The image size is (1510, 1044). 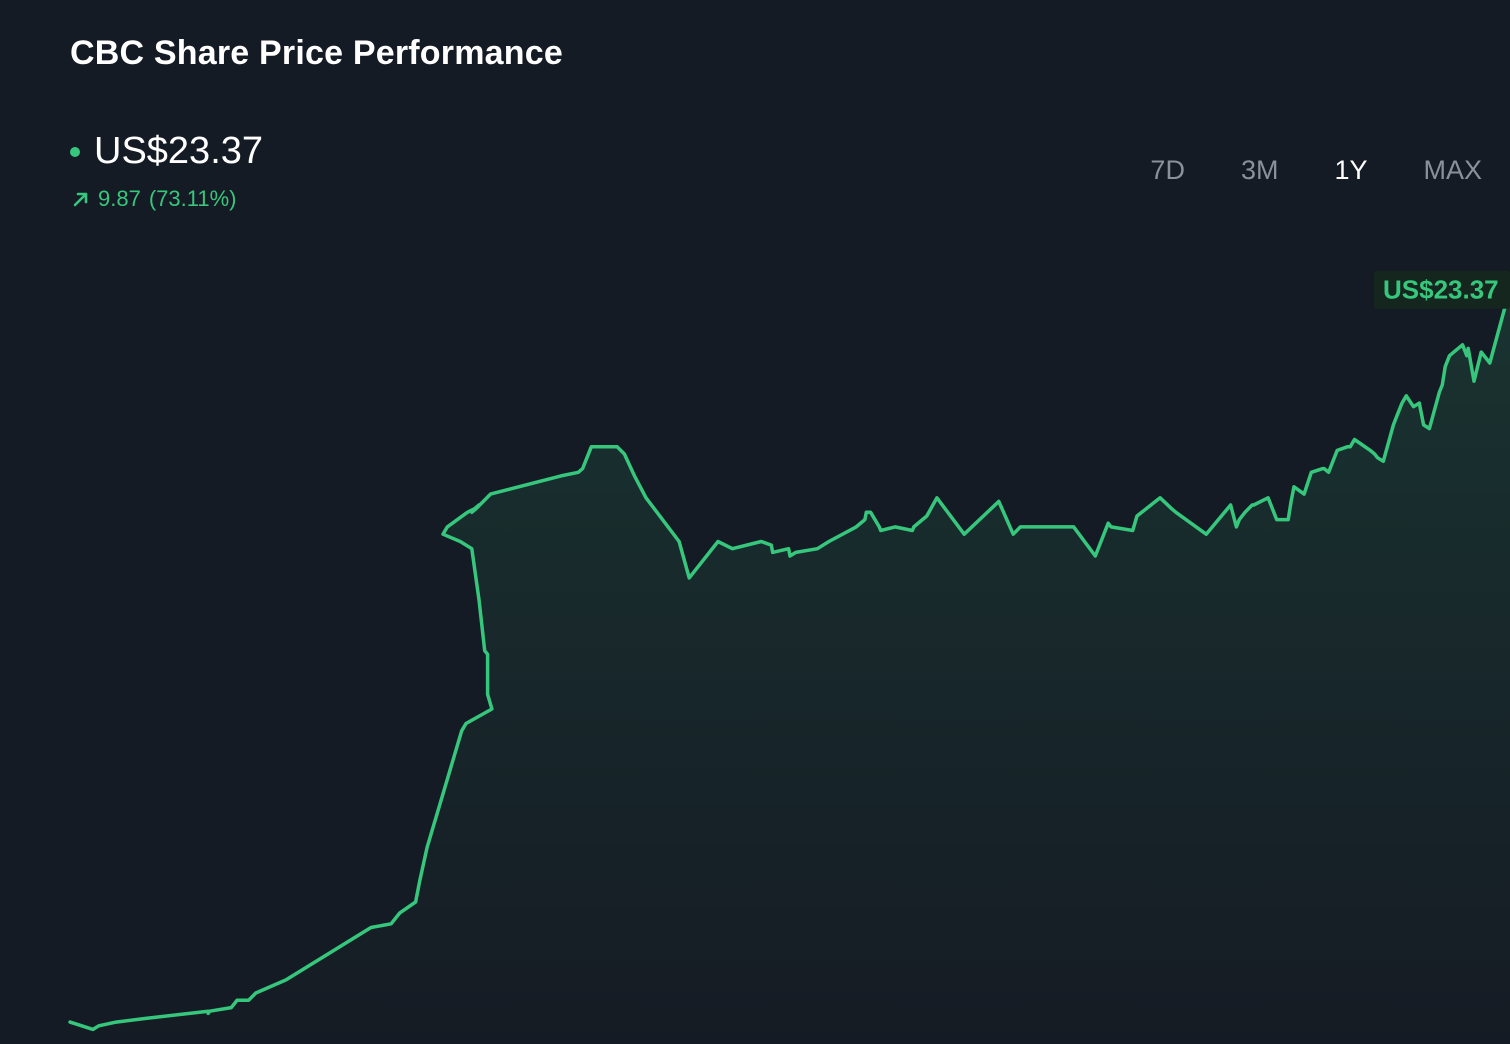 What do you see at coordinates (1351, 170) in the screenshot?
I see `tab-1y: 1Y` at bounding box center [1351, 170].